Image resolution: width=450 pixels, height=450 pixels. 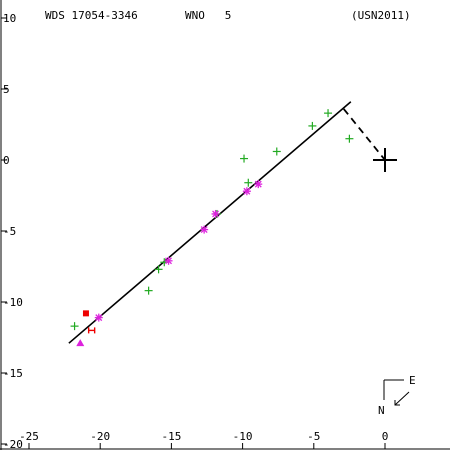 What do you see at coordinates (85, 313) in the screenshot?
I see `data-point-square` at bounding box center [85, 313].